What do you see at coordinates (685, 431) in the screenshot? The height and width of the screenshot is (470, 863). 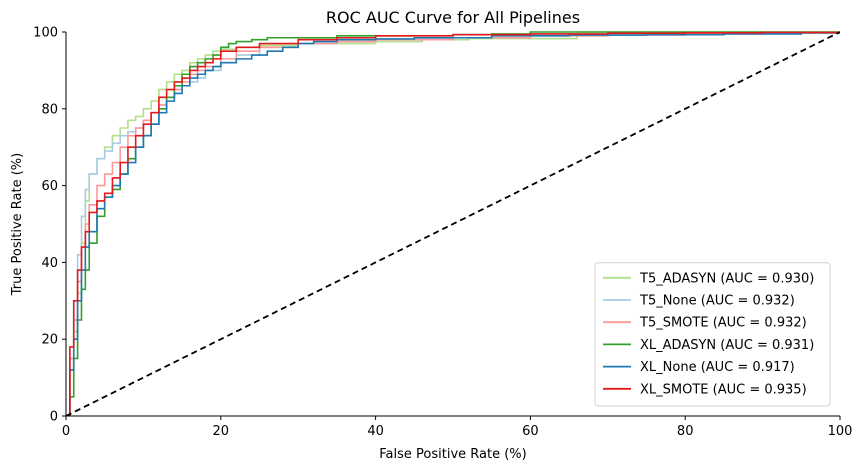 I see `x-tick-label-4: 80` at bounding box center [685, 431].